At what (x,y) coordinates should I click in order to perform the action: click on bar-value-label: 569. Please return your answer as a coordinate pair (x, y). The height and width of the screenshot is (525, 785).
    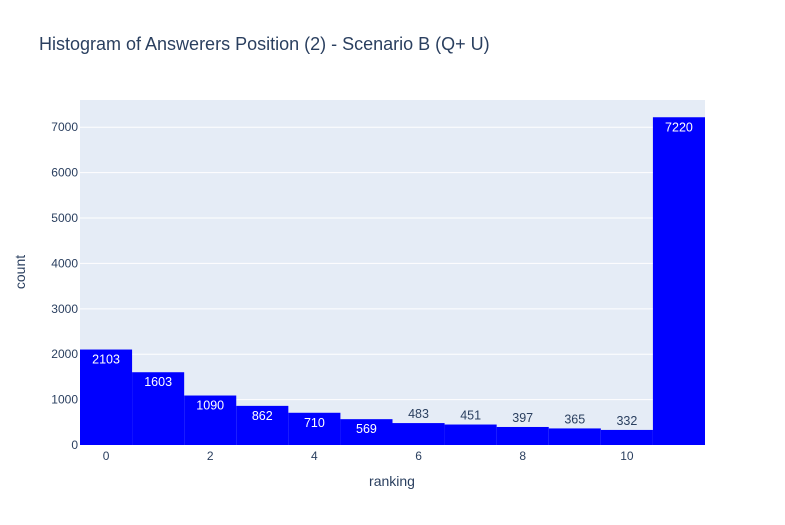
    Looking at the image, I should click on (366, 429).